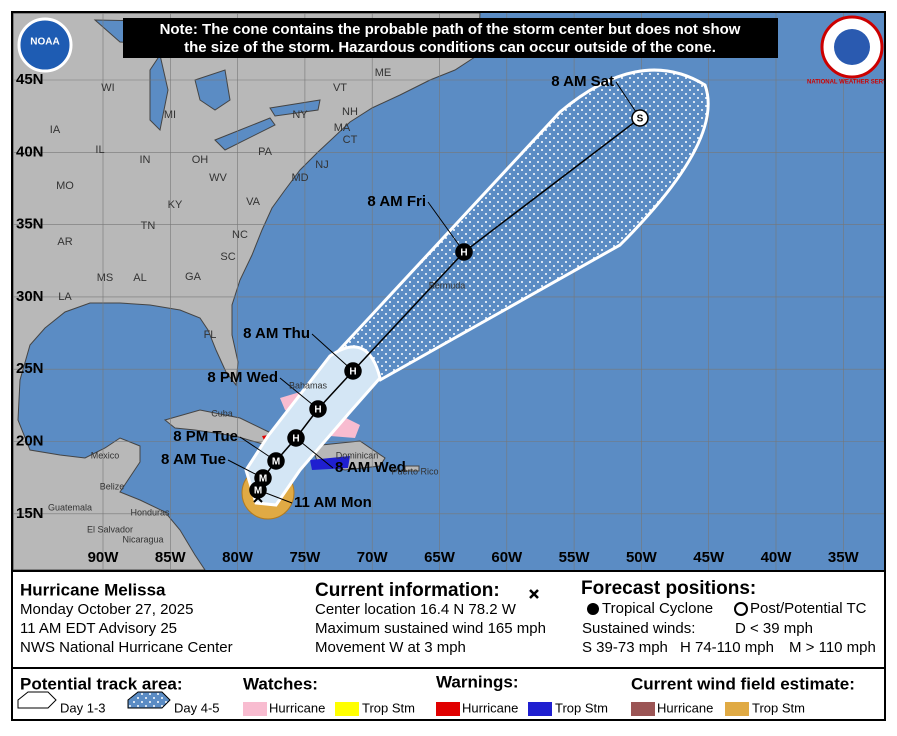  What do you see at coordinates (105, 455) in the screenshot?
I see `place-label: Mexico` at bounding box center [105, 455].